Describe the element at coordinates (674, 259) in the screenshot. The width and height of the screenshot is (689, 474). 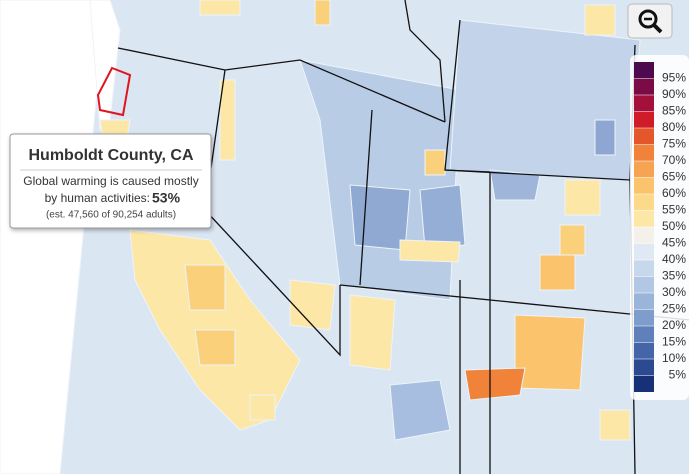
I see `legend-label: 40%` at that location.